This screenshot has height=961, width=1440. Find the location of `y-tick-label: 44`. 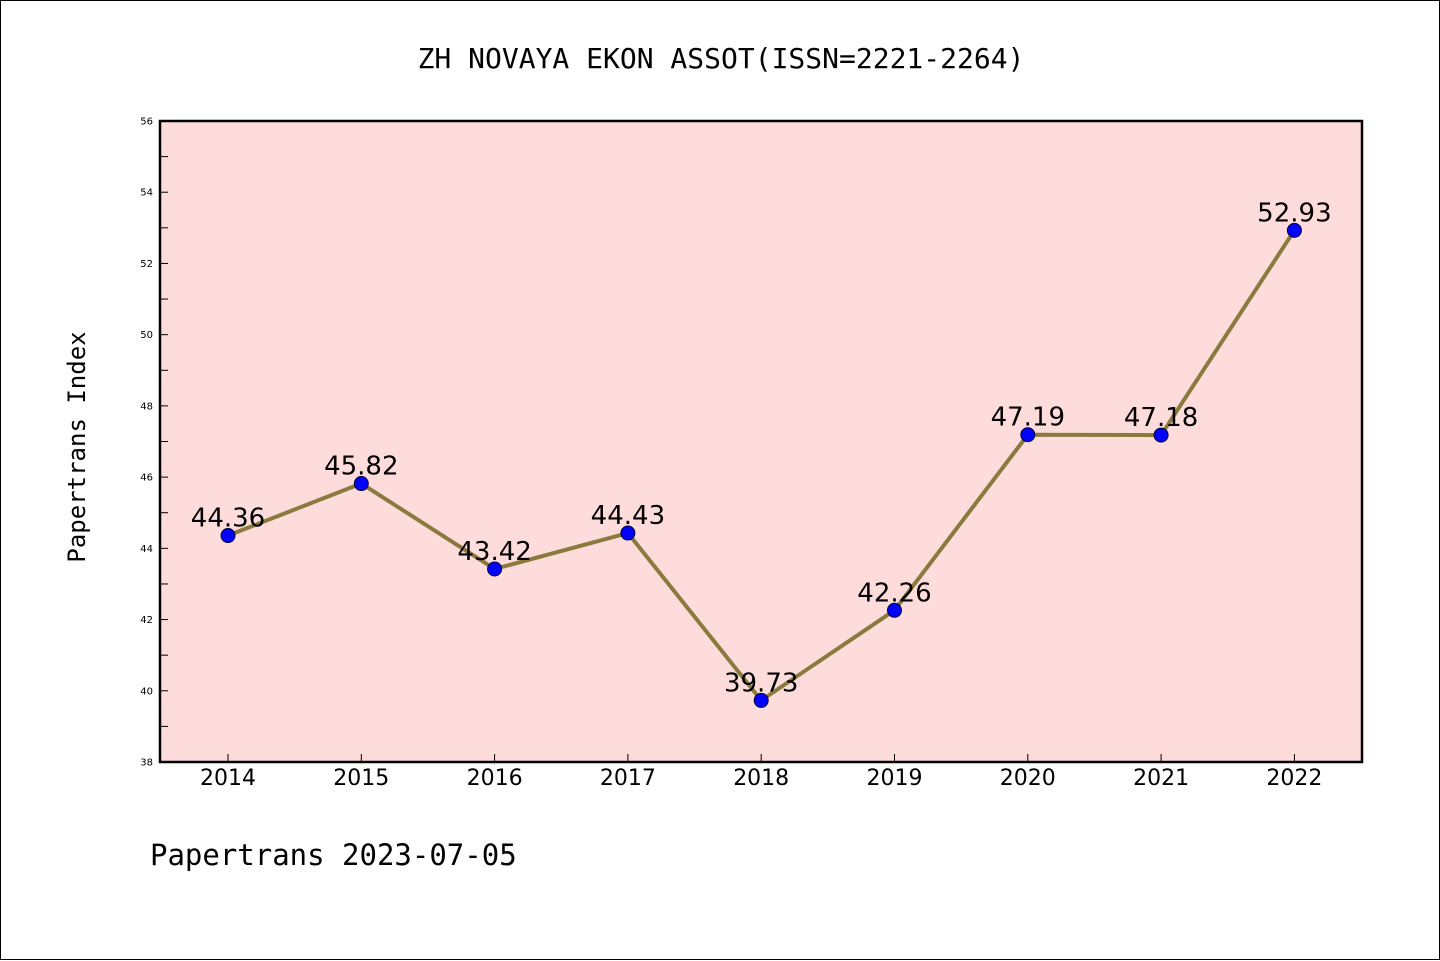

y-tick-label: 44 is located at coordinates (146, 549).